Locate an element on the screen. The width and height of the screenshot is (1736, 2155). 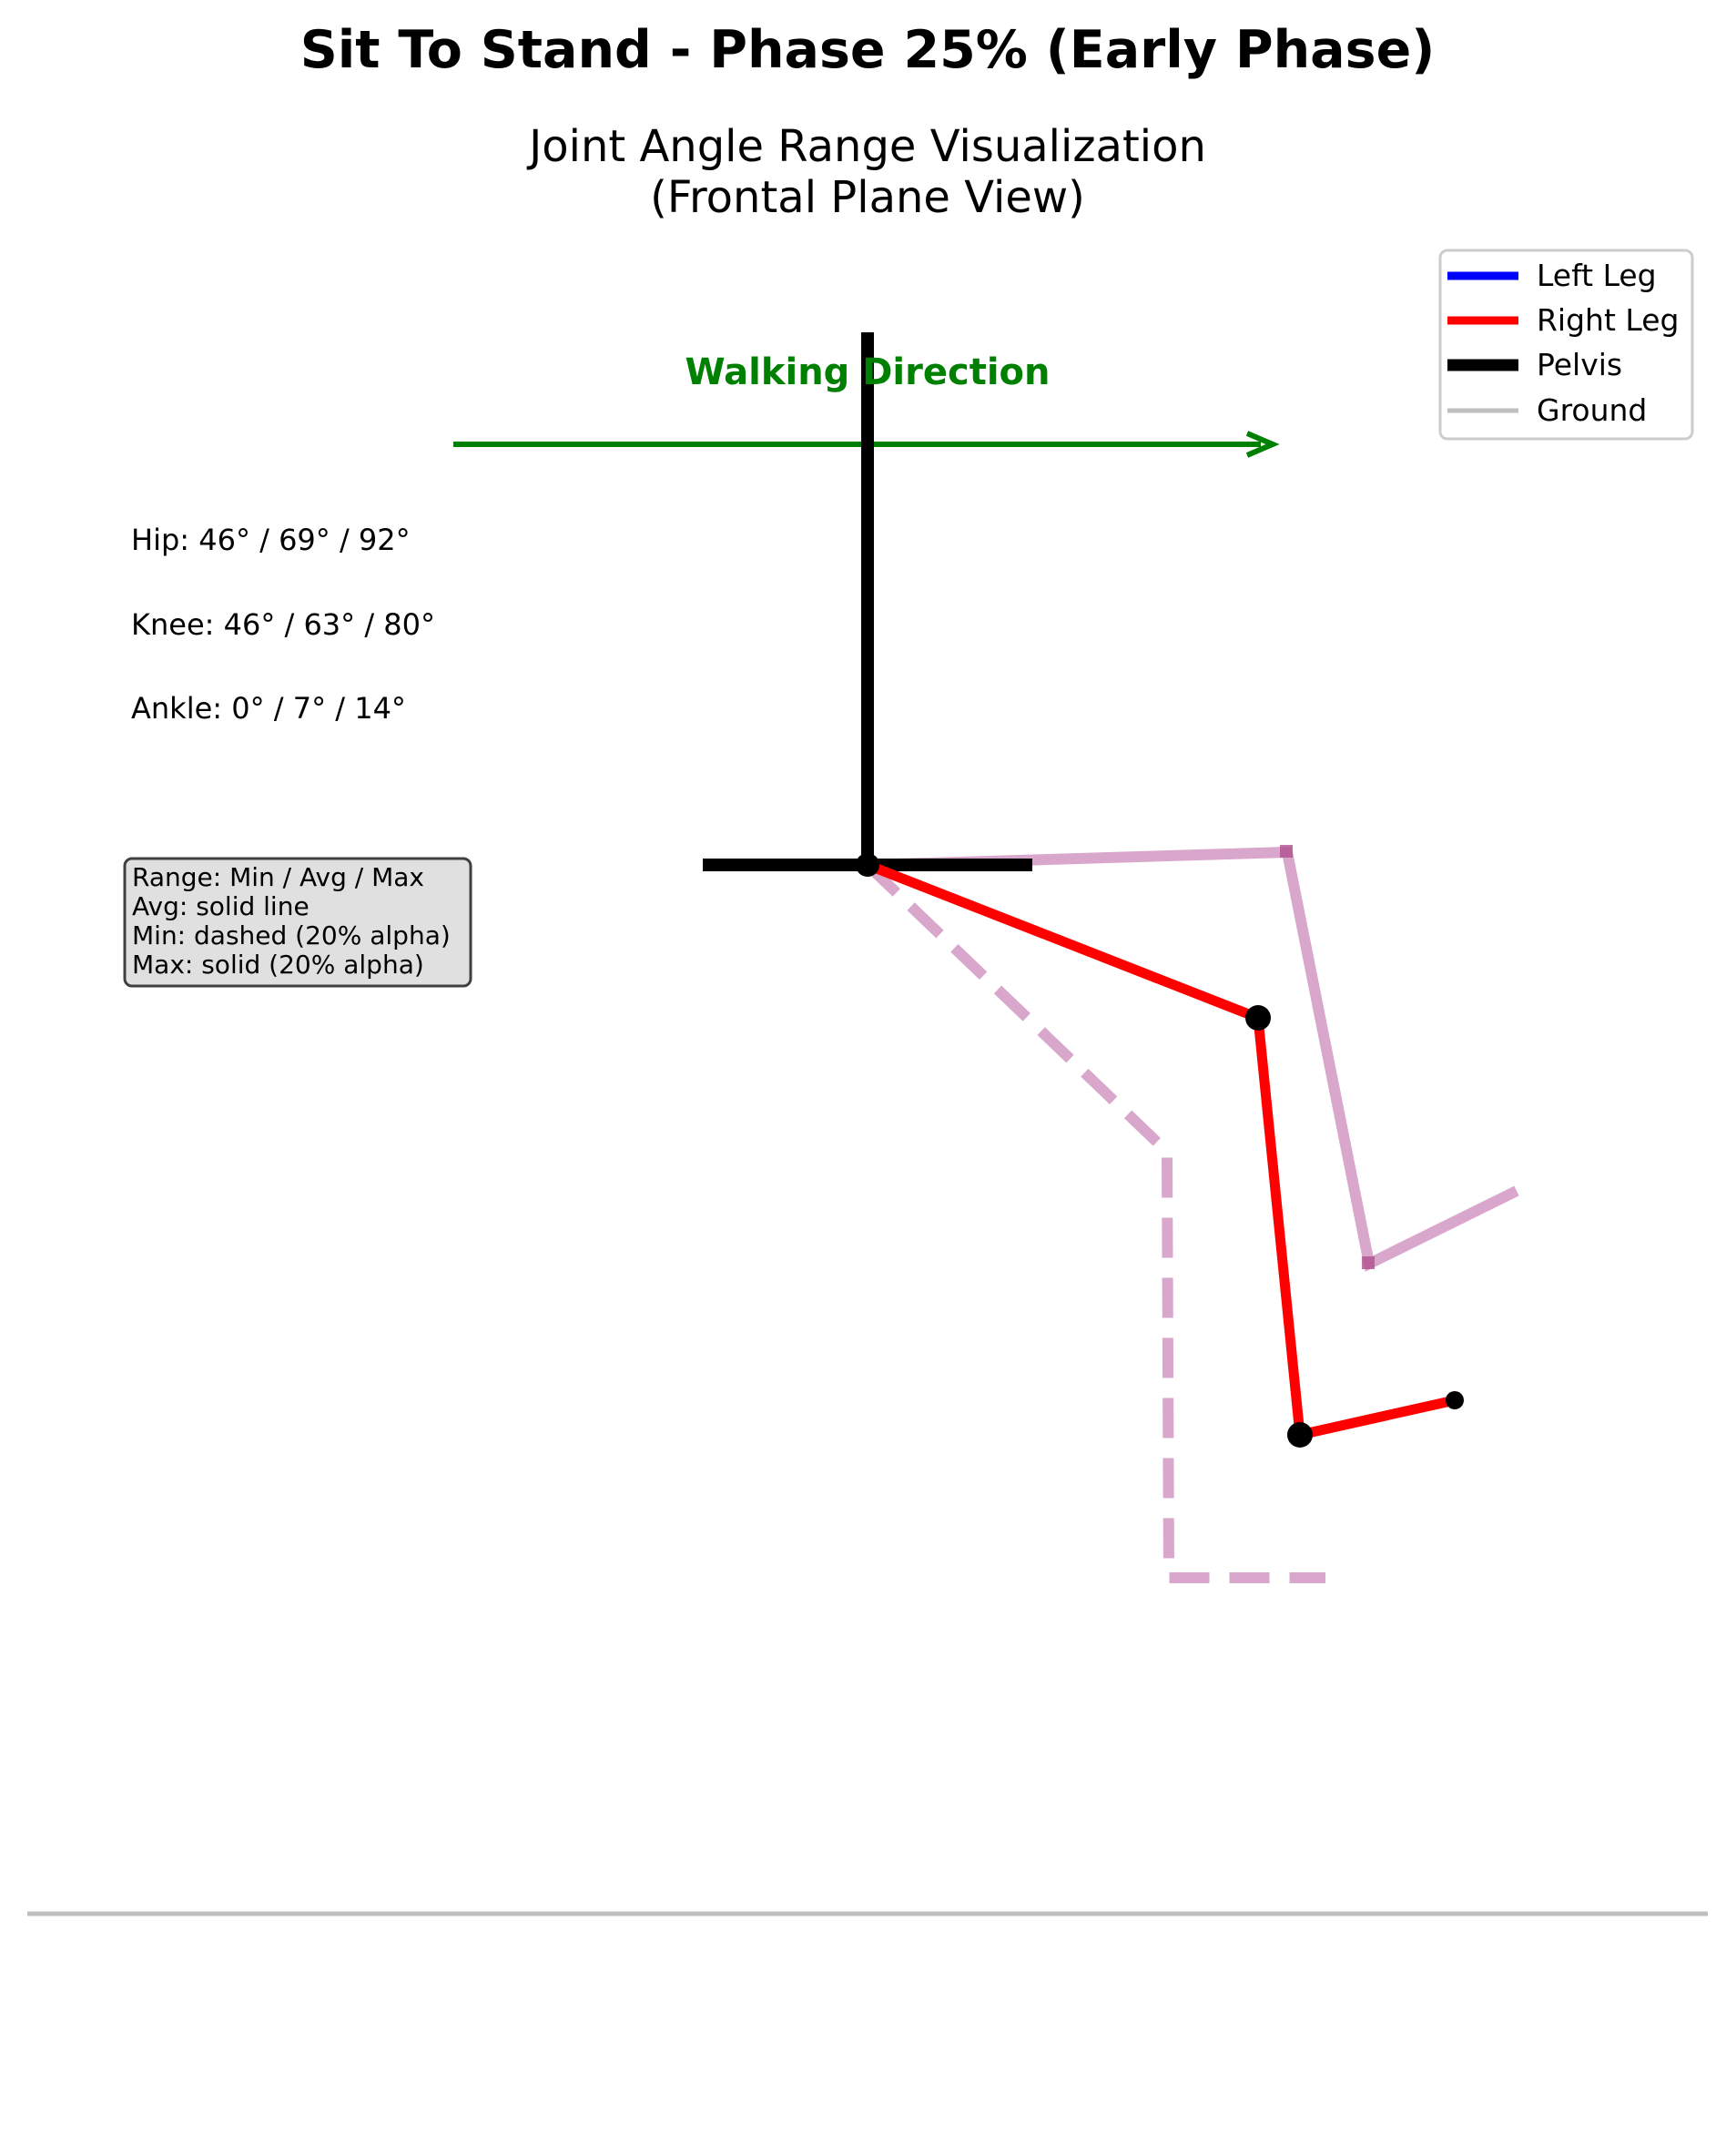
legend: Left Leg Right Leg Pelvis Ground is located at coordinates (1566, 345).